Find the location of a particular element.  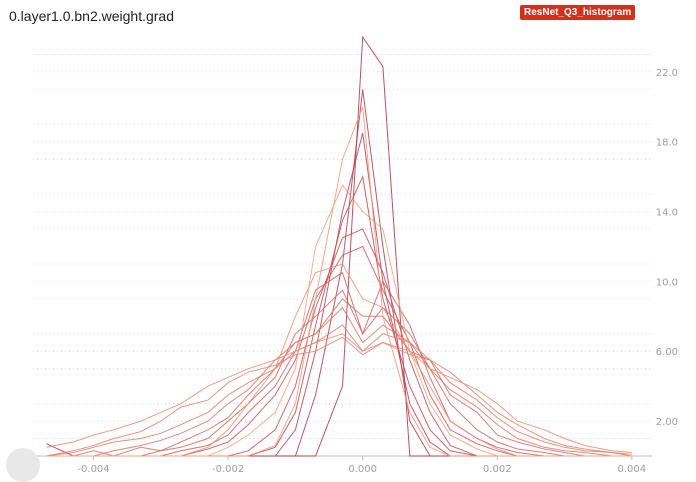

x-tick-label: -0.002 is located at coordinates (228, 469).